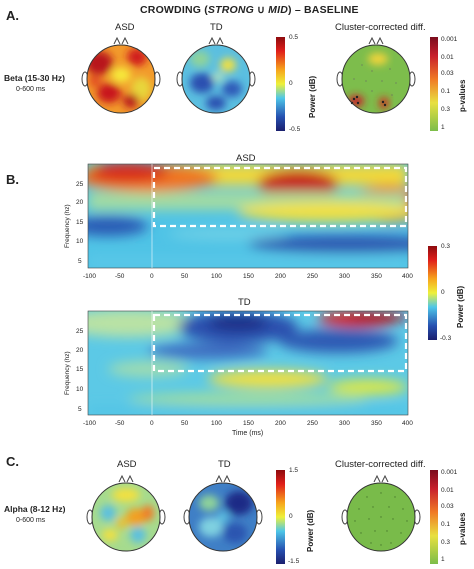  I want to click on asd-xtick-9: 350, so click(376, 276).